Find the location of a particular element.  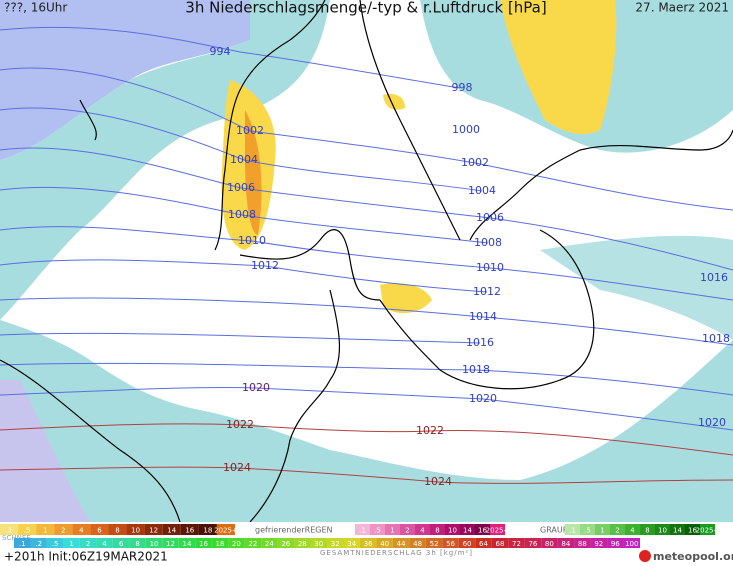

legend-tick-label: 2025+ is located at coordinates (708, 531).